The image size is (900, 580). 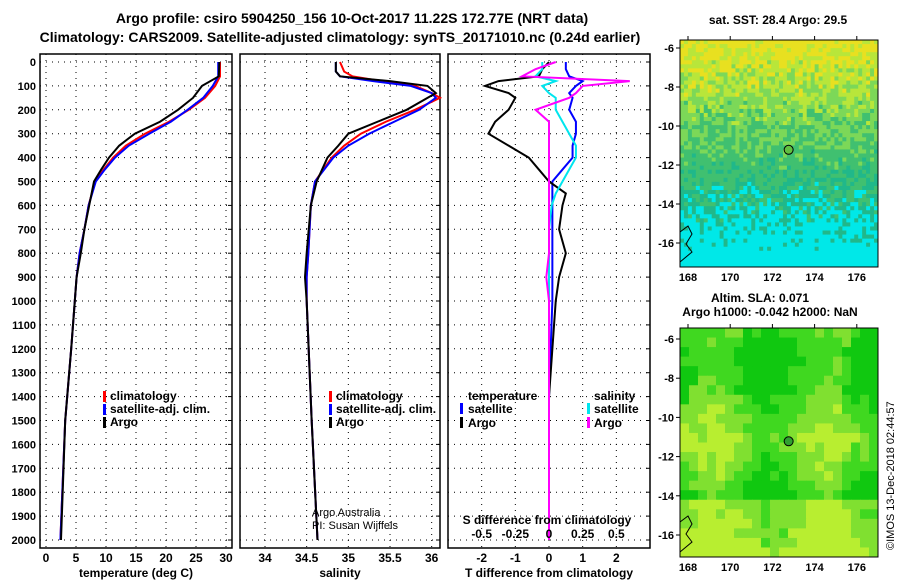 What do you see at coordinates (226, 558) in the screenshot?
I see `x-tick-label: 30` at bounding box center [226, 558].